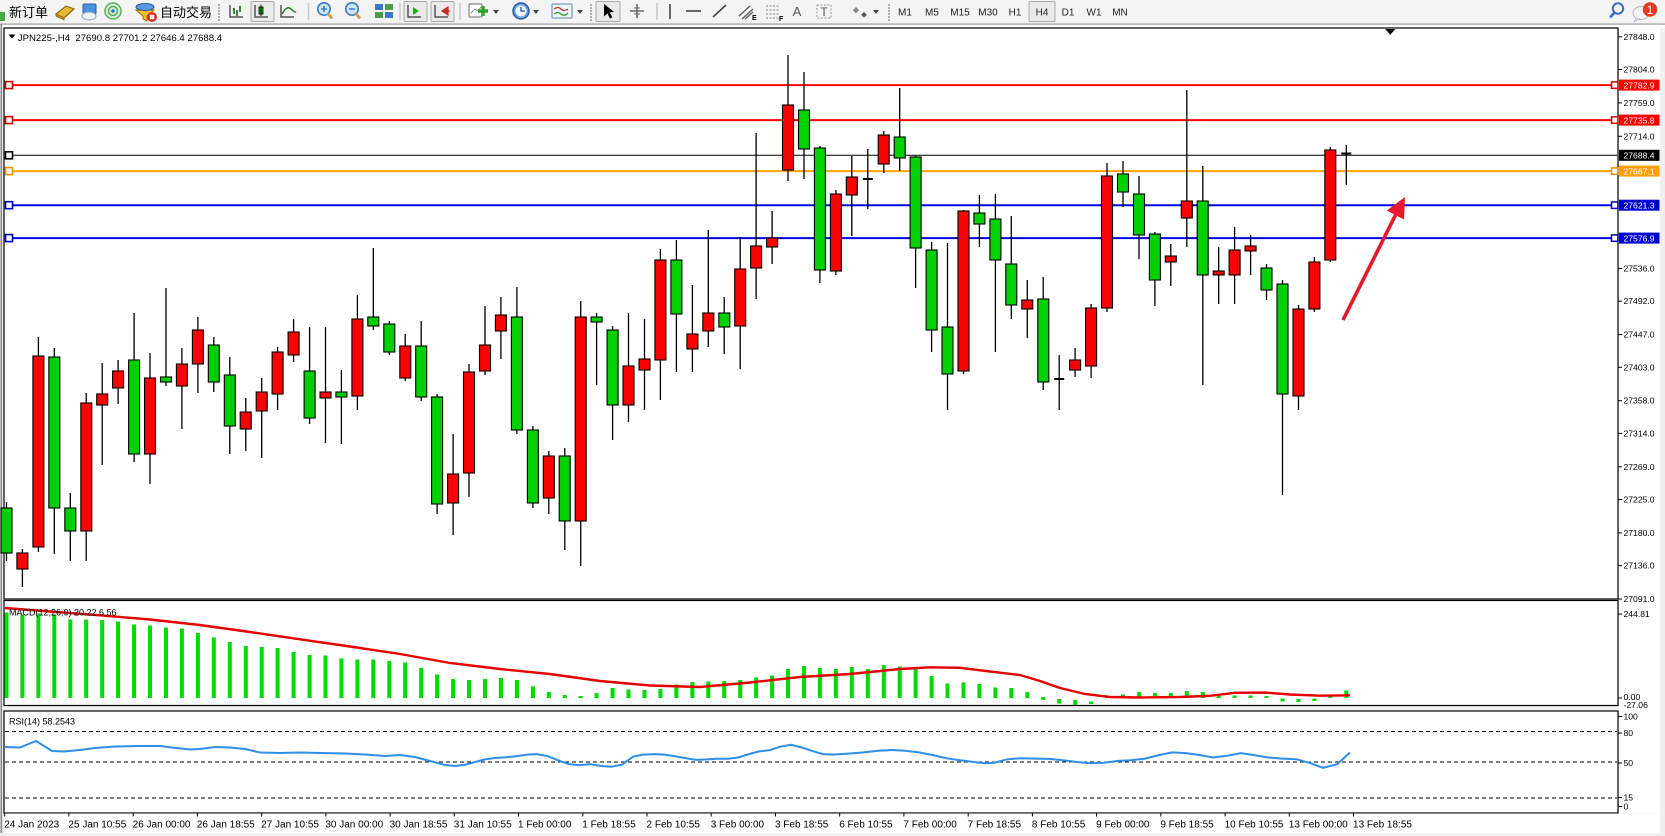  What do you see at coordinates (545, 824) in the screenshot?
I see `svg-text: 1 Feb 00:00` at bounding box center [545, 824].